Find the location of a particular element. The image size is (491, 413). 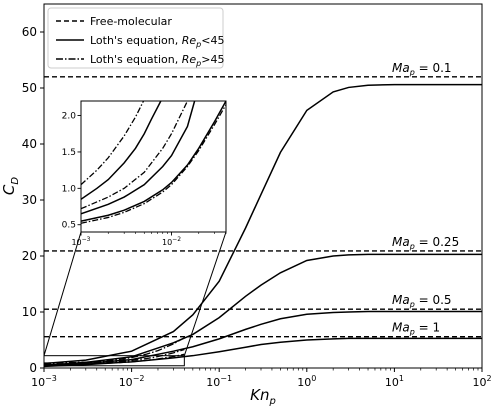

y-tick-label-3: 30 is located at coordinates (29, 200).